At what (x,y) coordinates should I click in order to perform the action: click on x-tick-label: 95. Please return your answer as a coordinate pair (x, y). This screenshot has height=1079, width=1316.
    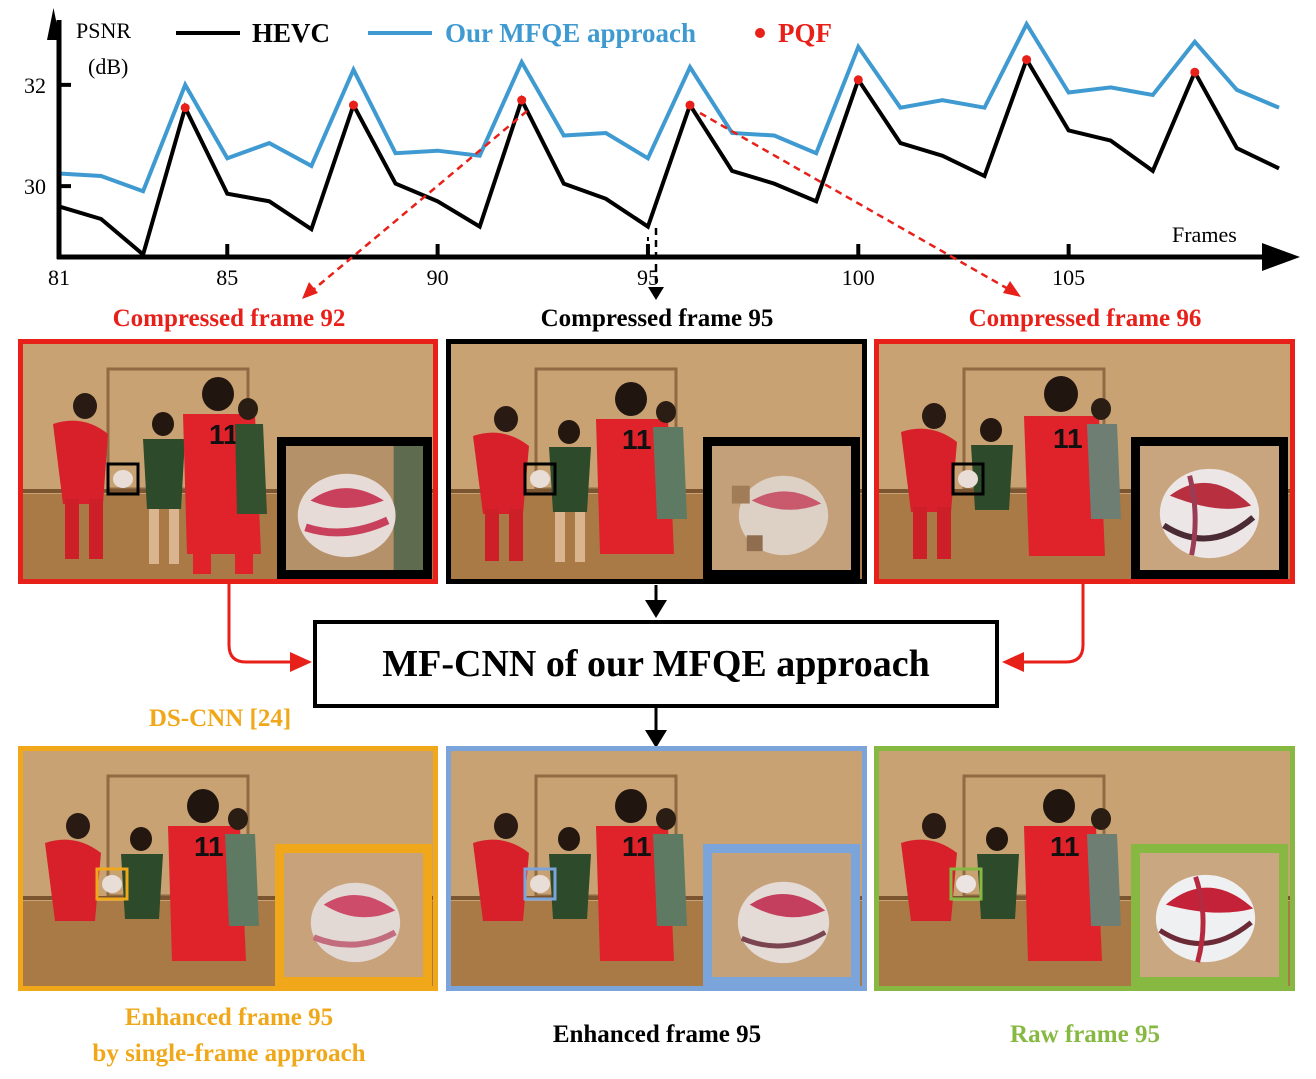
    Looking at the image, I should click on (648, 277).